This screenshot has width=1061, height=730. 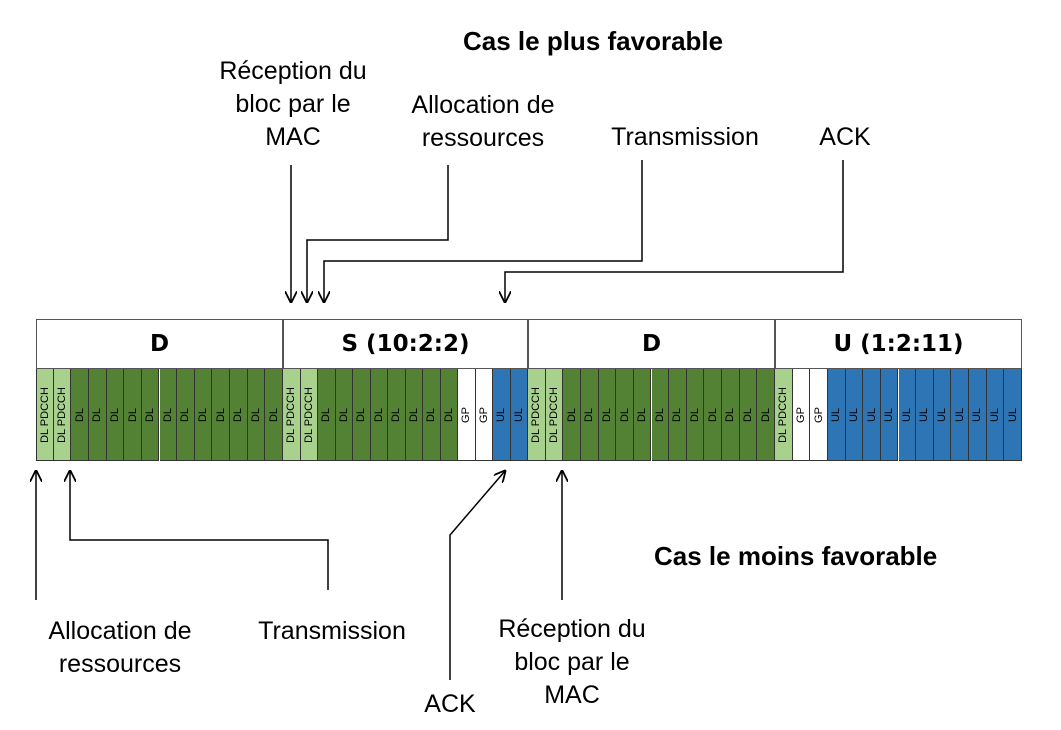 I want to click on worst-reception-label: Réception du bloc par le MAC, so click(x=572, y=662).